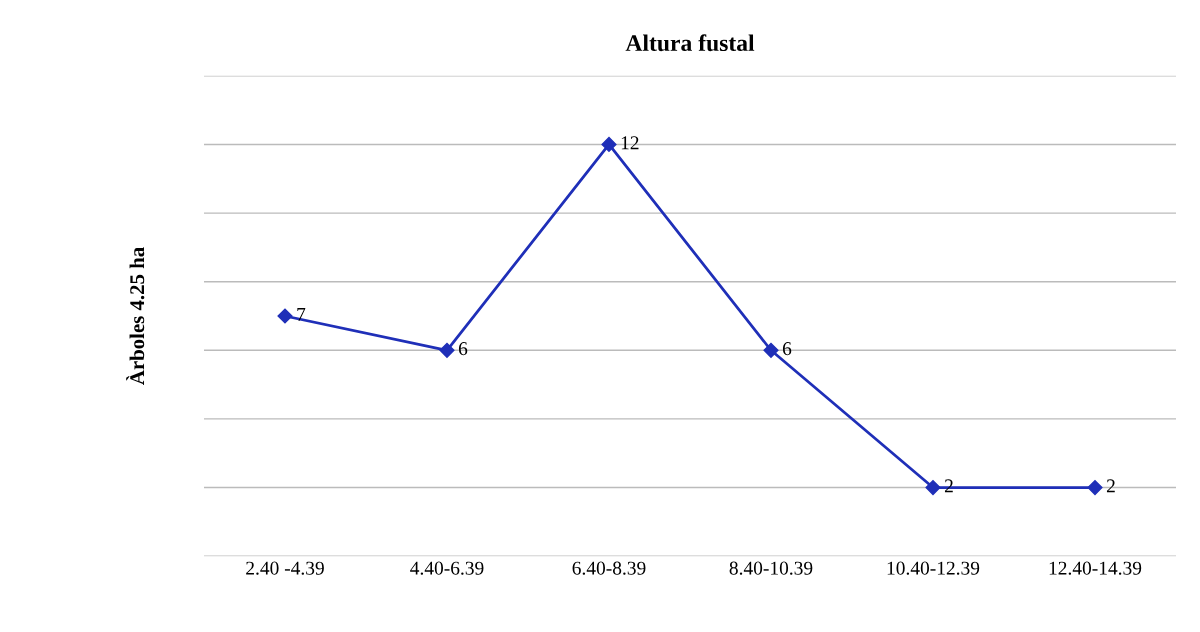  I want to click on chart-title: Altura fustal, so click(690, 43).